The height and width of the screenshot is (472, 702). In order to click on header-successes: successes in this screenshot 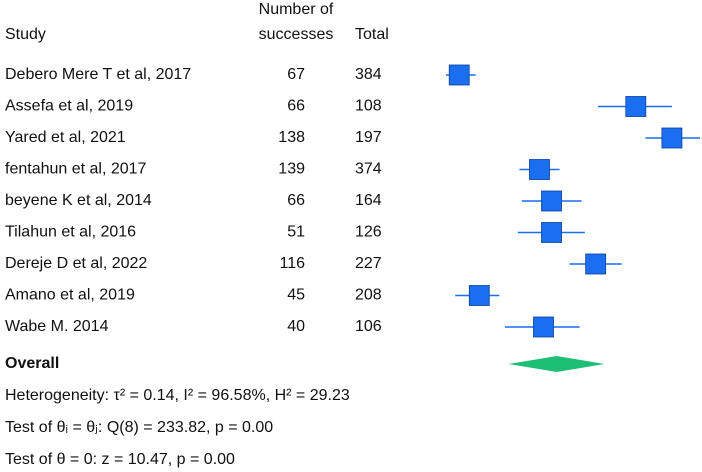, I will do `click(296, 34)`.